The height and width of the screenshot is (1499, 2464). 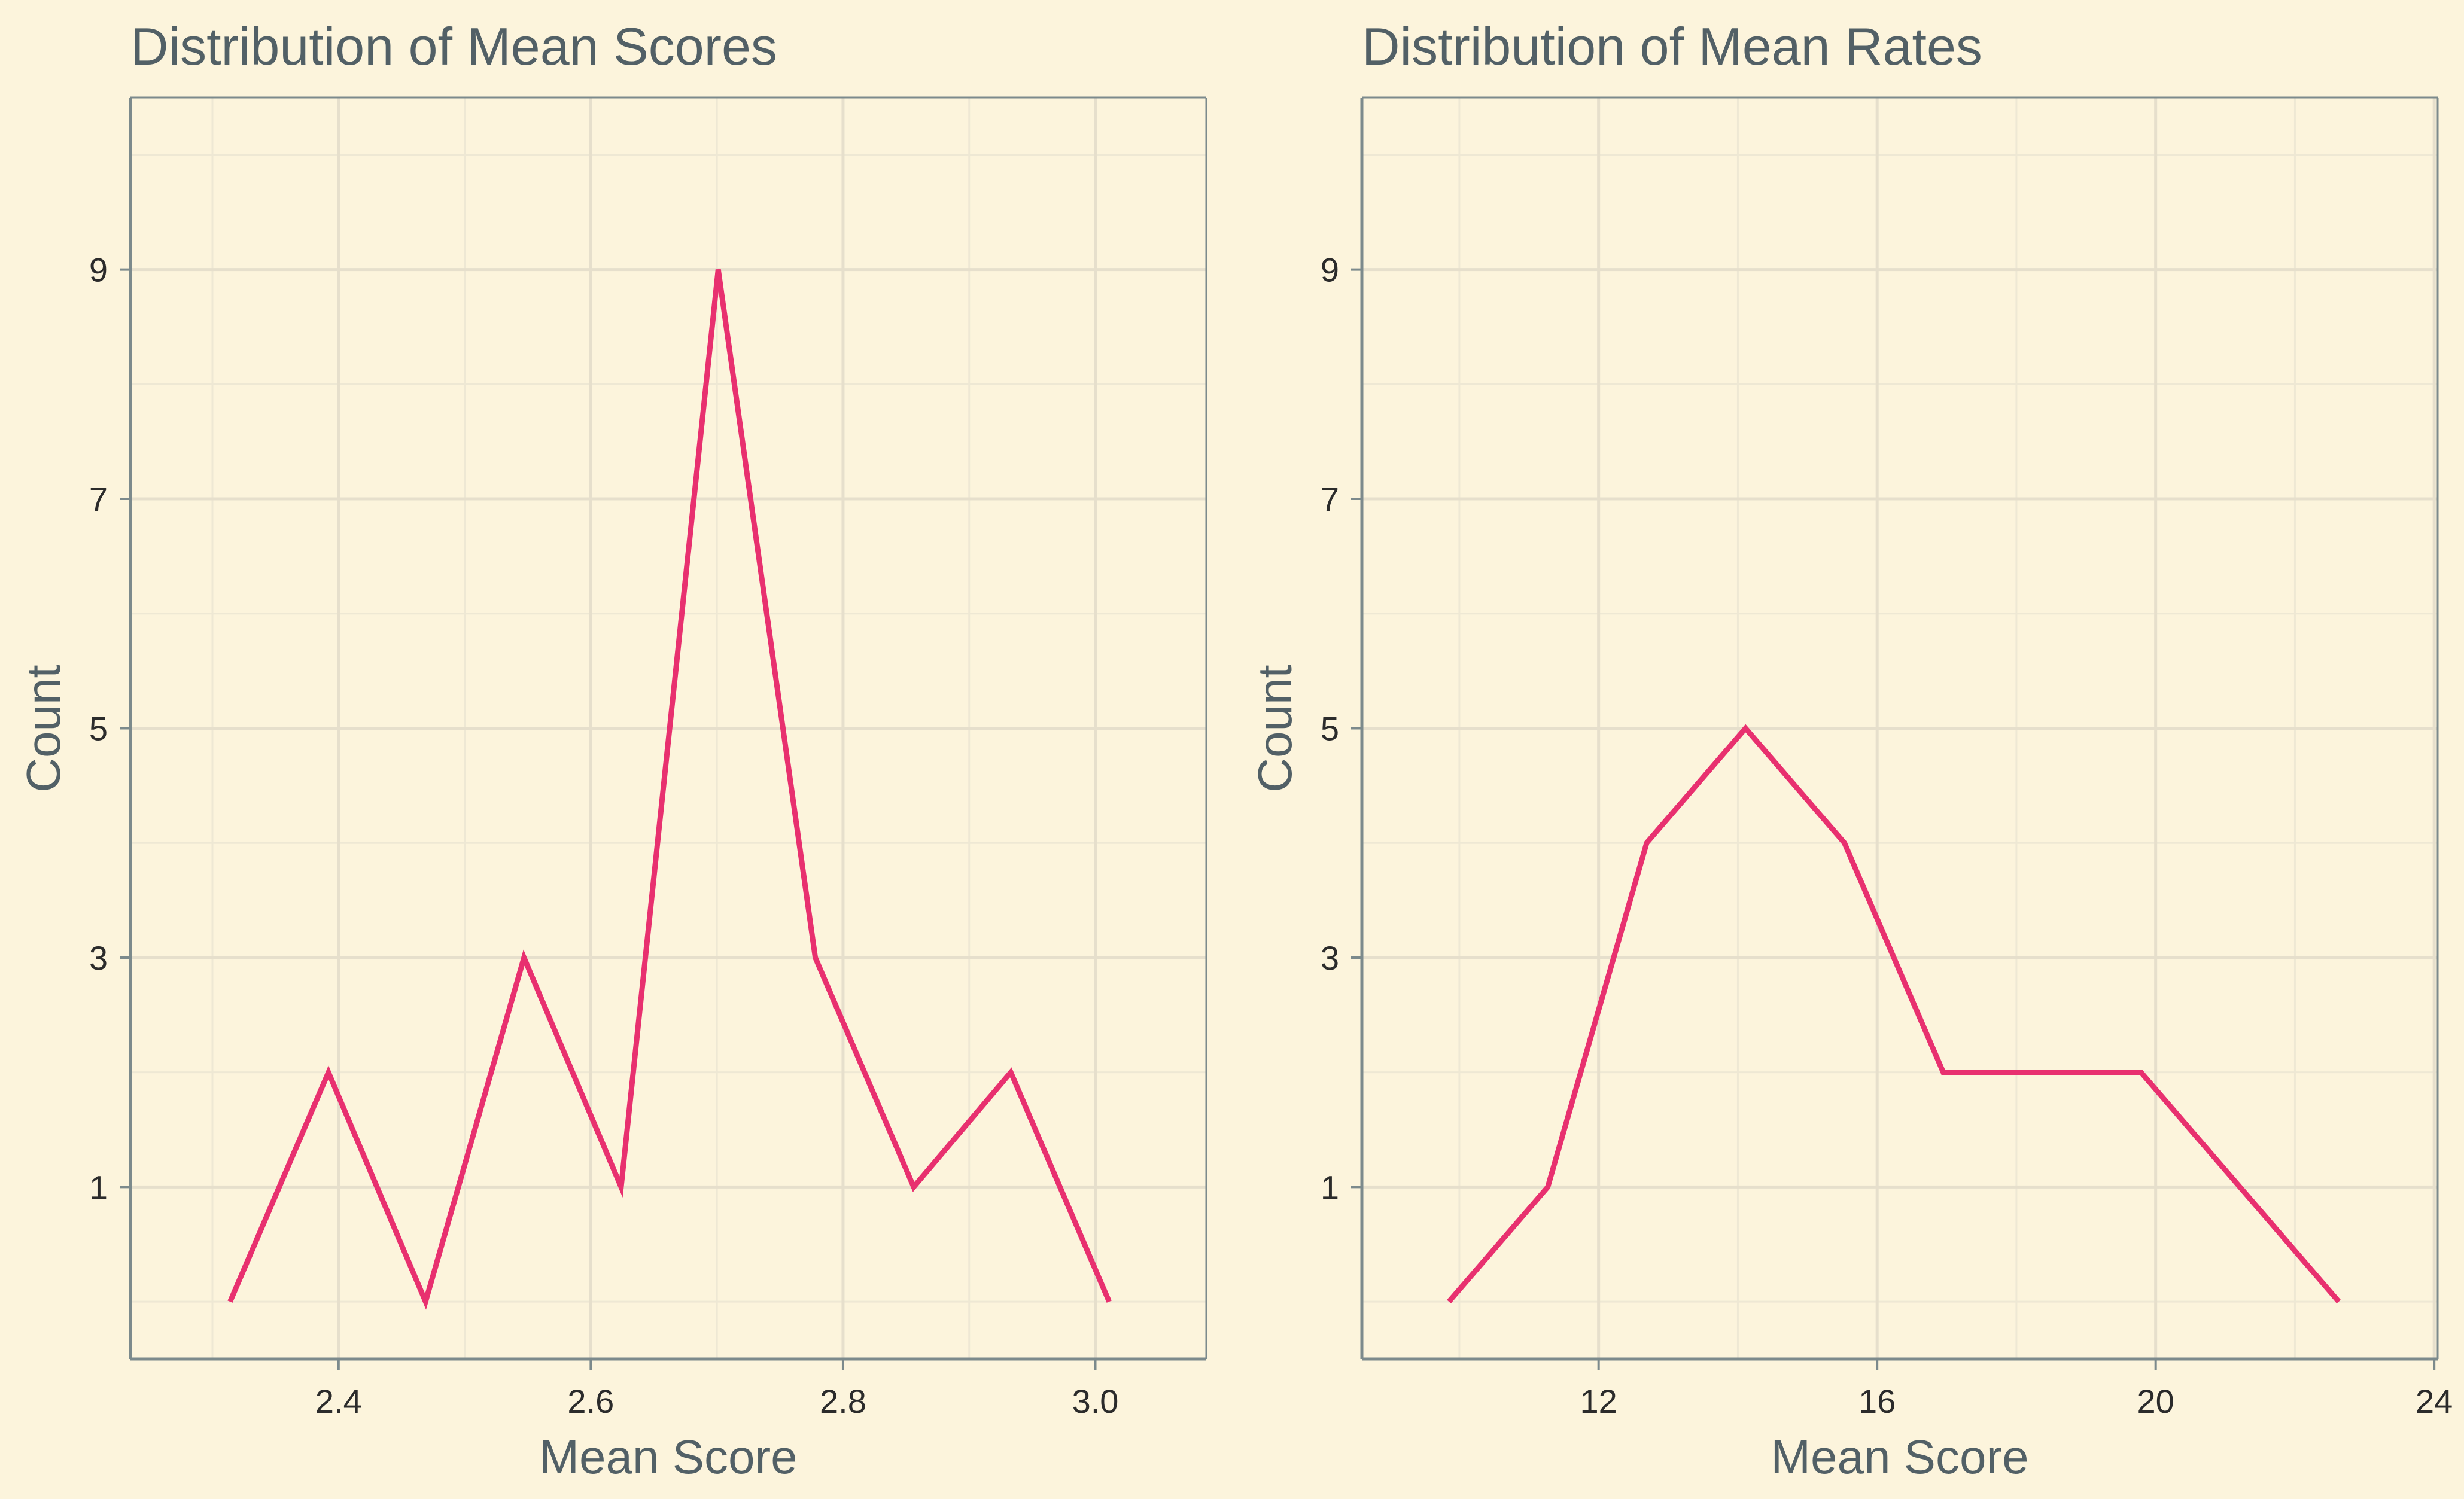 What do you see at coordinates (454, 46) in the screenshot?
I see `chart-title: Distribution of Mean Scores` at bounding box center [454, 46].